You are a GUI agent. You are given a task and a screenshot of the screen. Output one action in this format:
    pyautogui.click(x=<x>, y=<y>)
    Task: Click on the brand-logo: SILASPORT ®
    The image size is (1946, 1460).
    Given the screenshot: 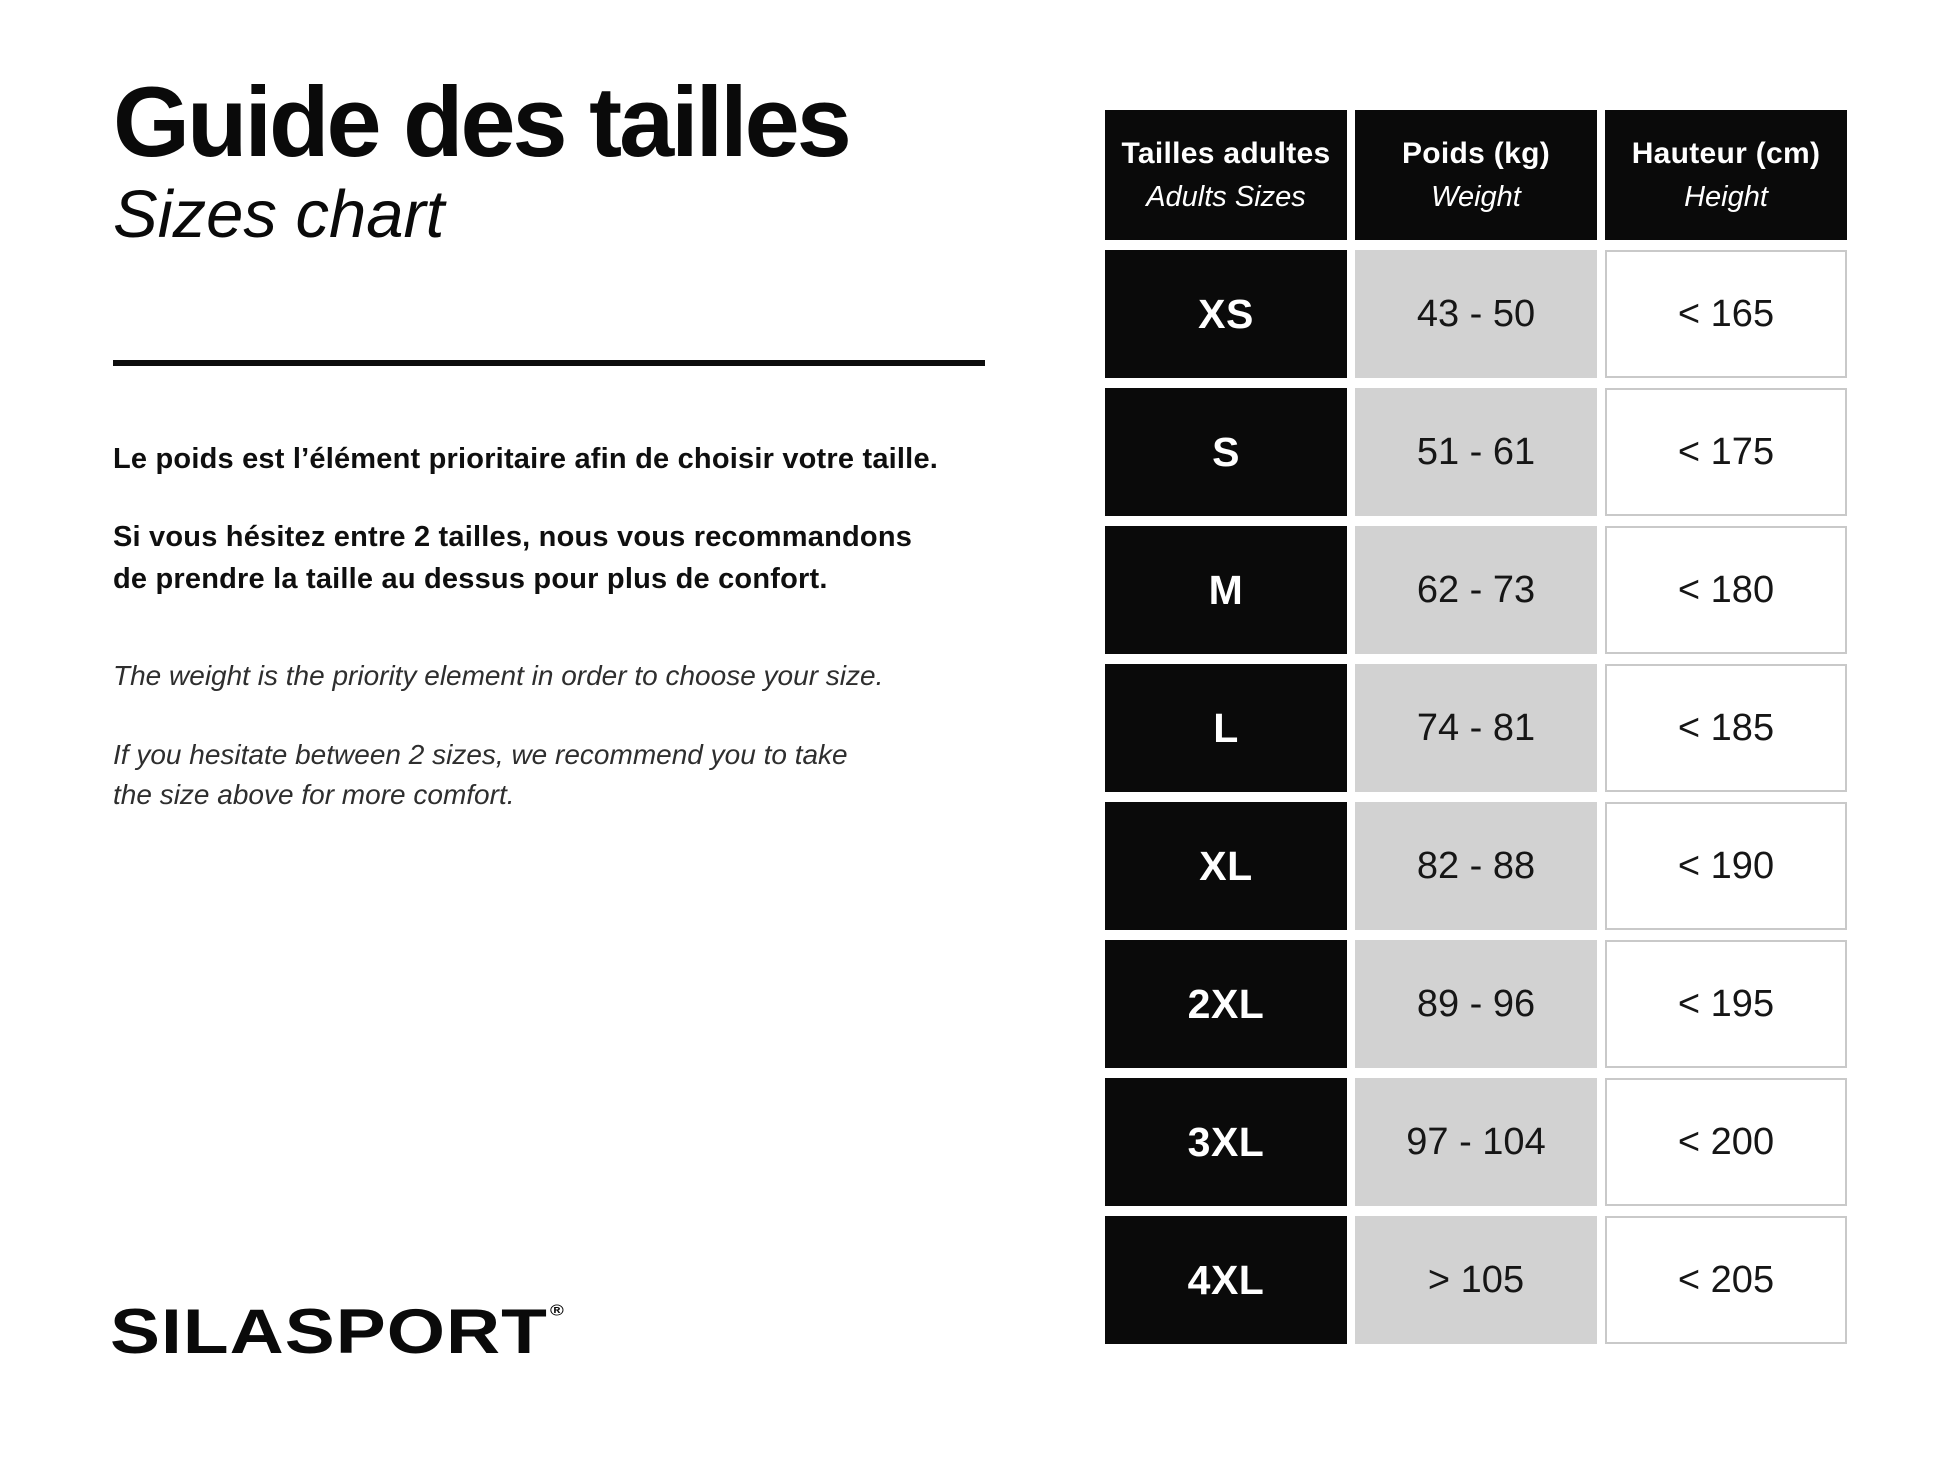 What is the action you would take?
    pyautogui.click(x=337, y=1332)
    